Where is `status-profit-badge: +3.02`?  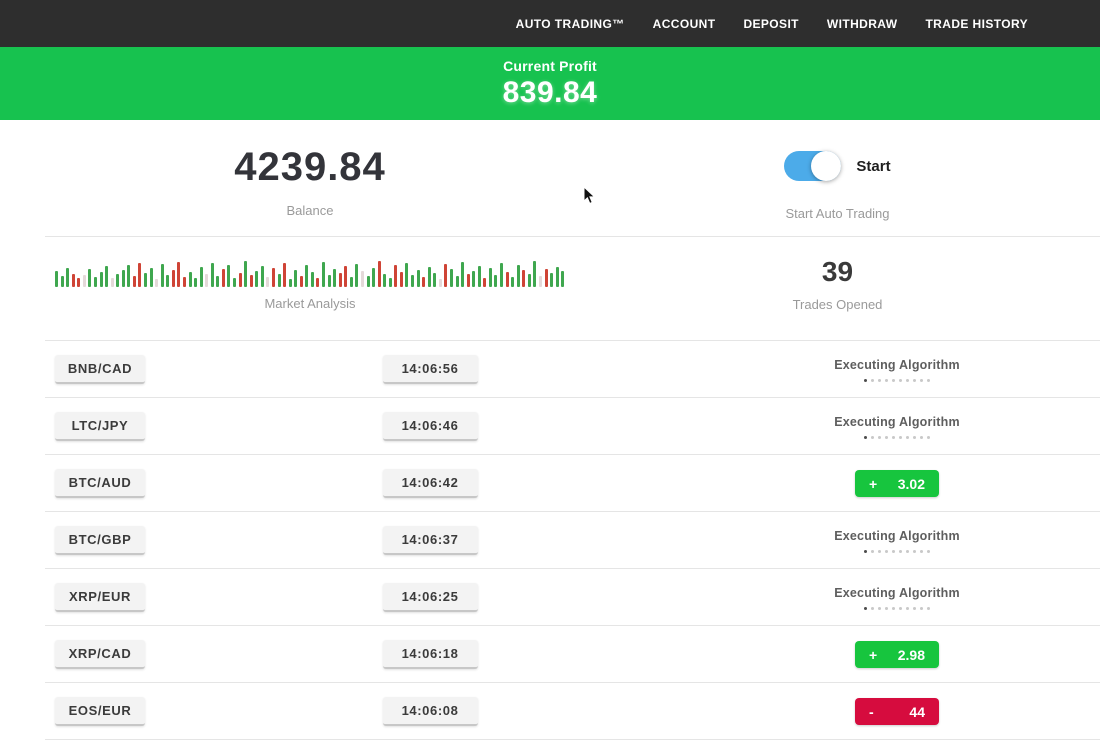
status-profit-badge: +3.02 is located at coordinates (897, 483).